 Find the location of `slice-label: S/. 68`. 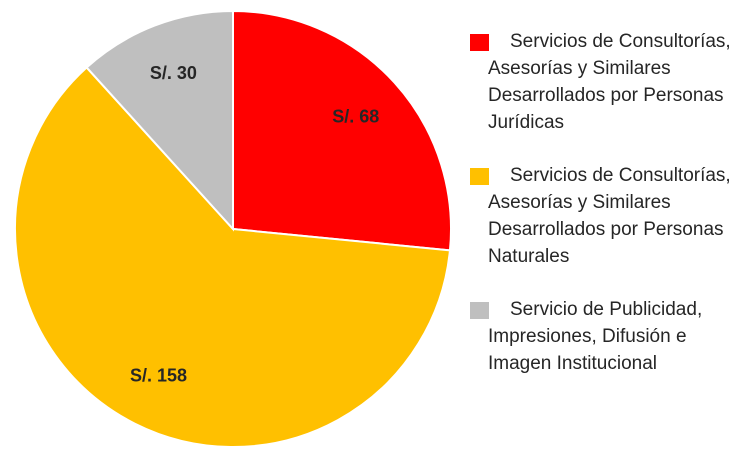

slice-label: S/. 68 is located at coordinates (355, 116).